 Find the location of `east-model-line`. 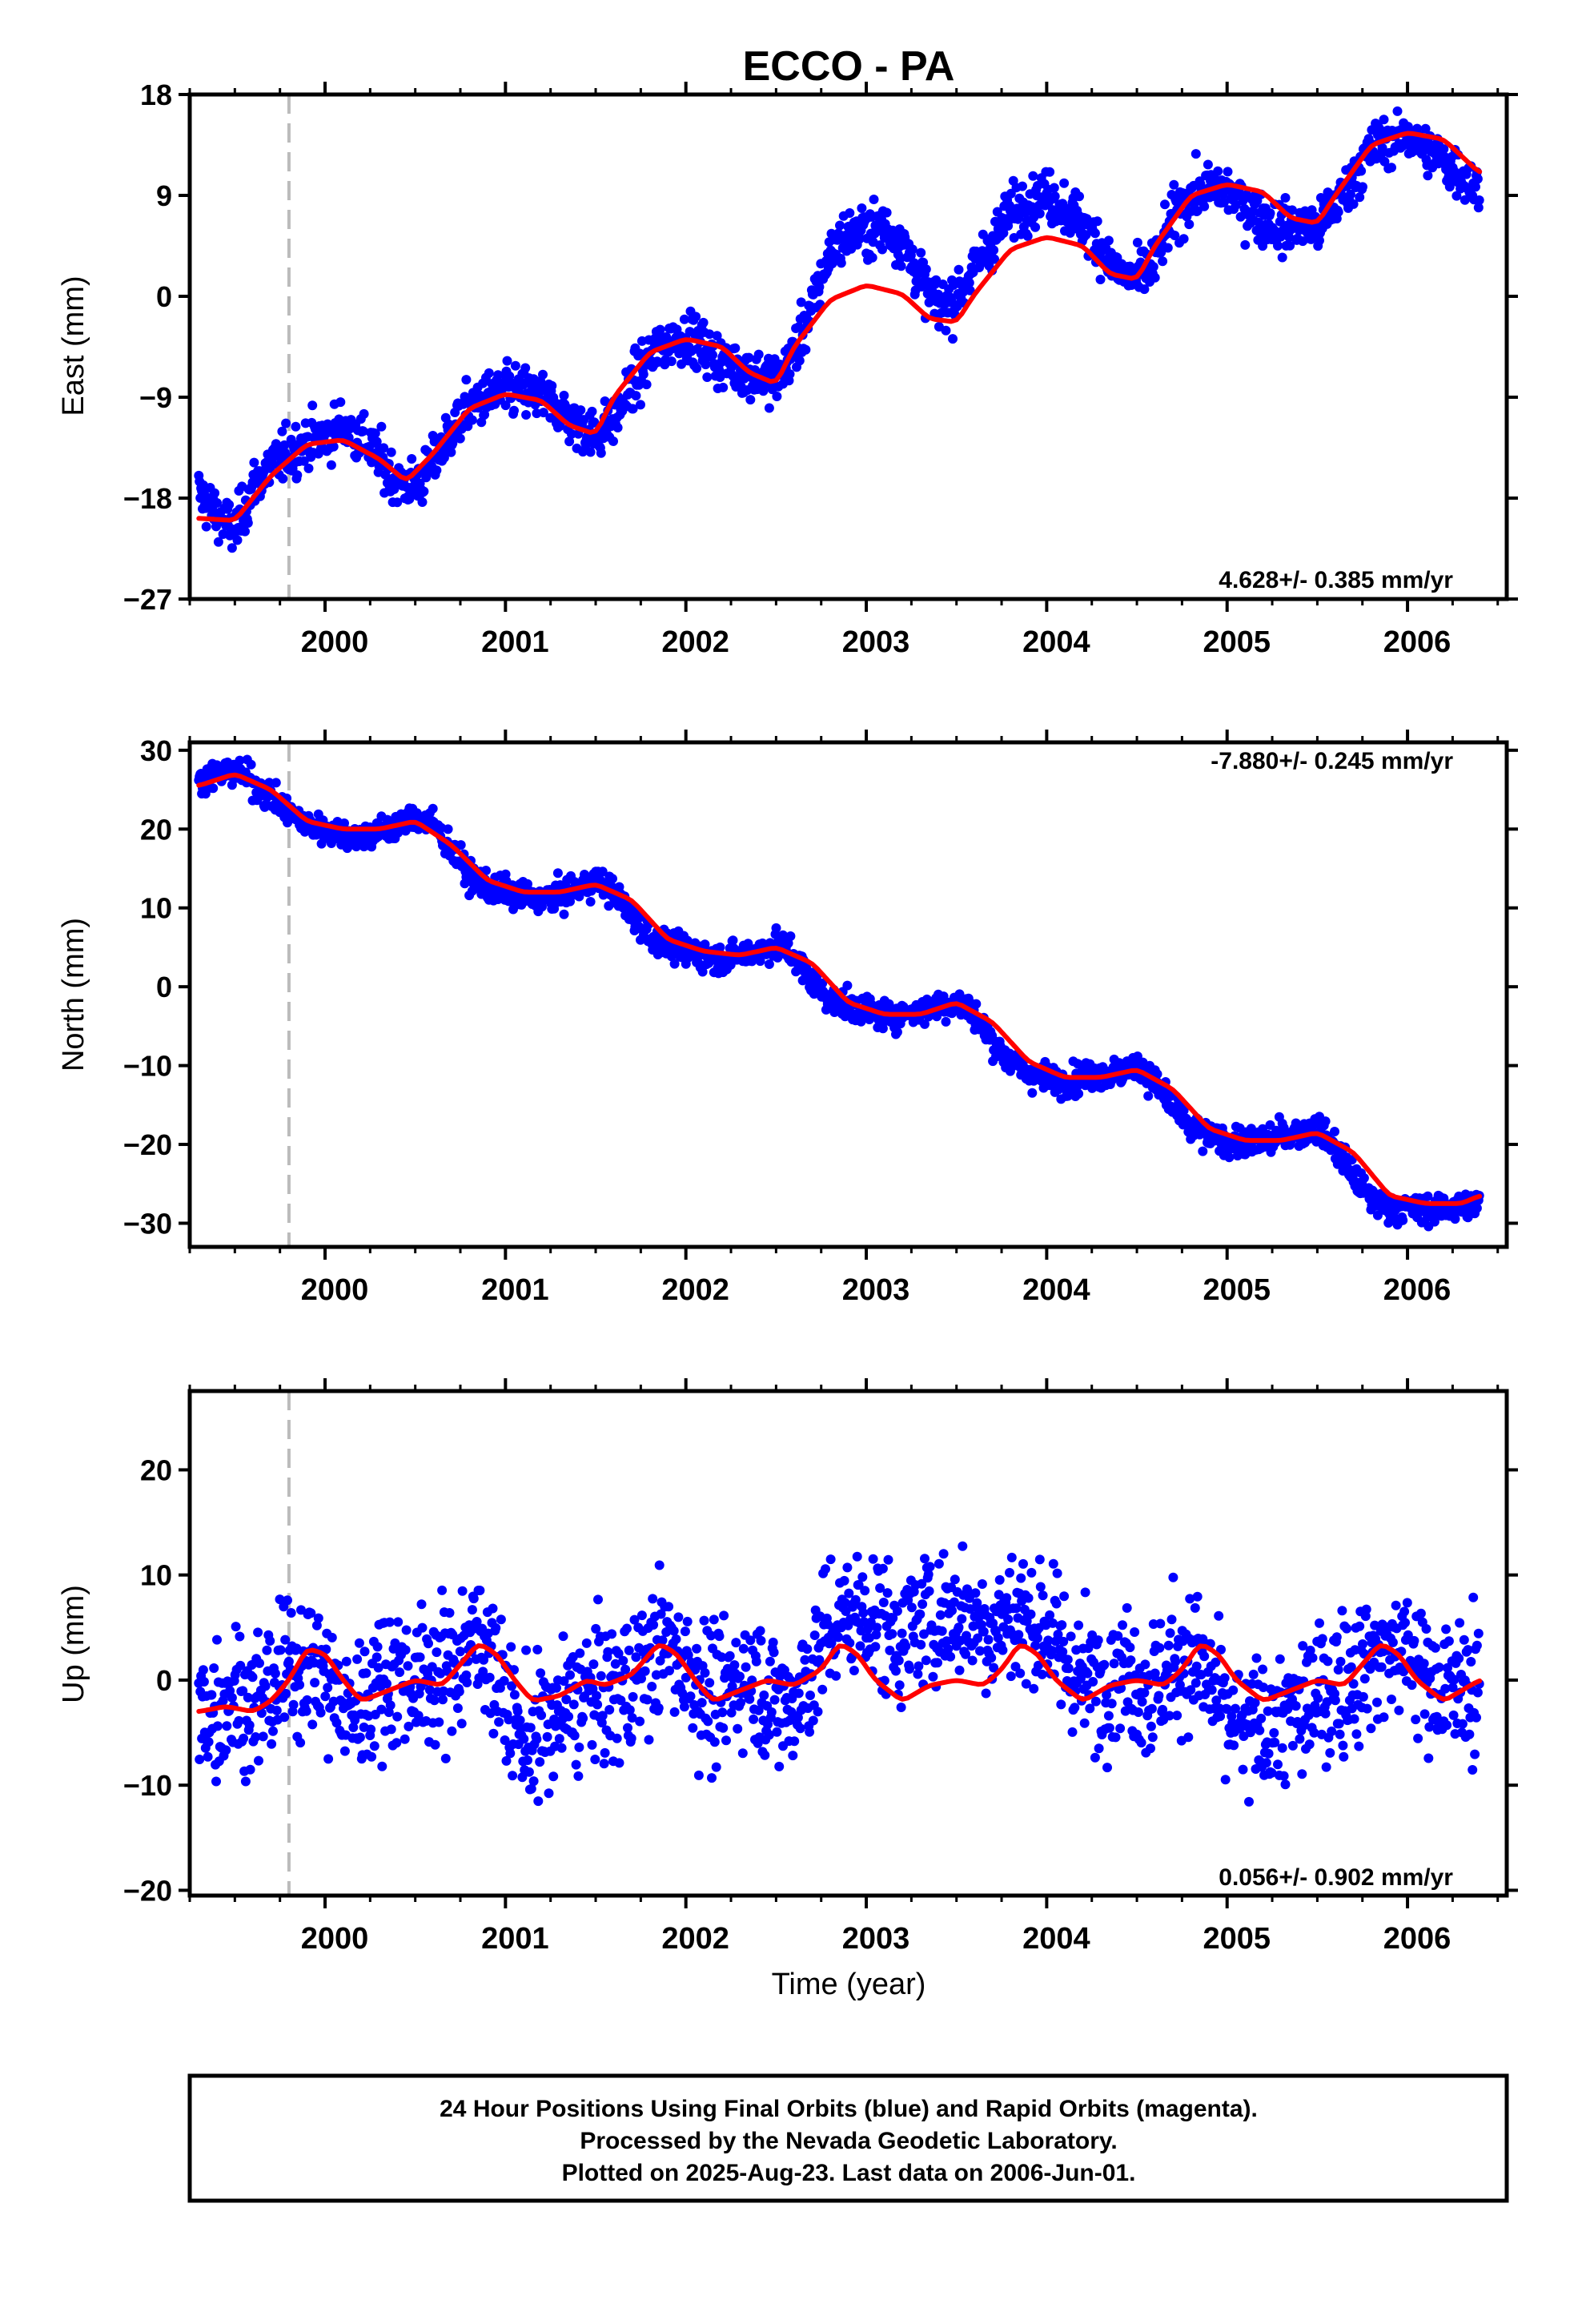

east-model-line is located at coordinates (840, 327).